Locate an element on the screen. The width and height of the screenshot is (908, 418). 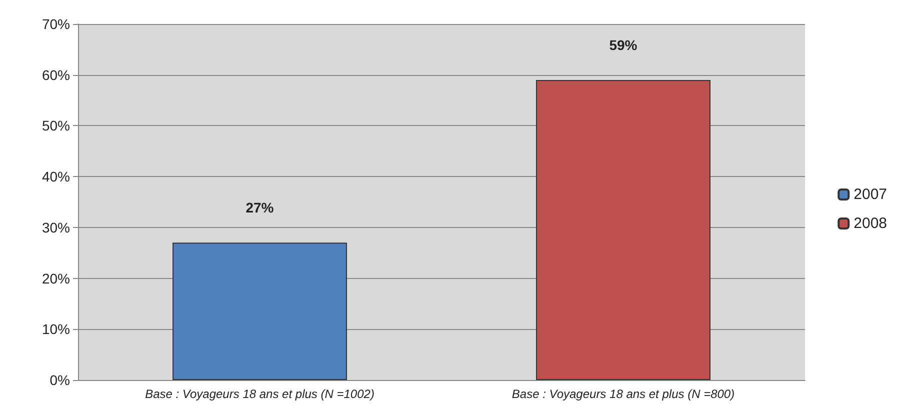
y-tick-label: 60% is located at coordinates (56, 74).